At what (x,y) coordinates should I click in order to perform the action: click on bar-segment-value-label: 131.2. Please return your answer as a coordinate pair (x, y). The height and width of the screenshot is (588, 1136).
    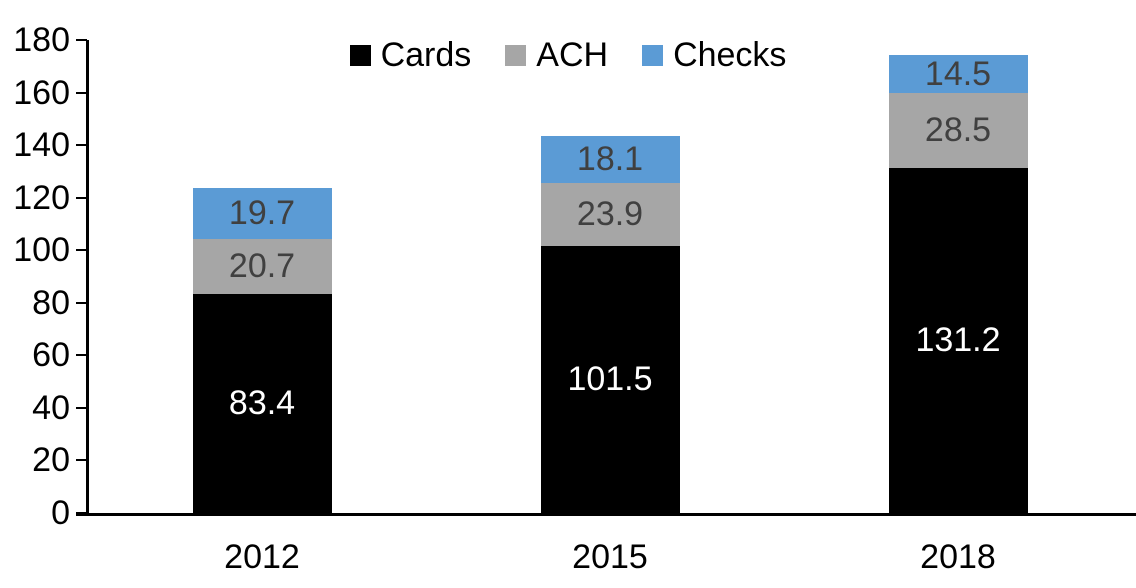
    Looking at the image, I should click on (958, 340).